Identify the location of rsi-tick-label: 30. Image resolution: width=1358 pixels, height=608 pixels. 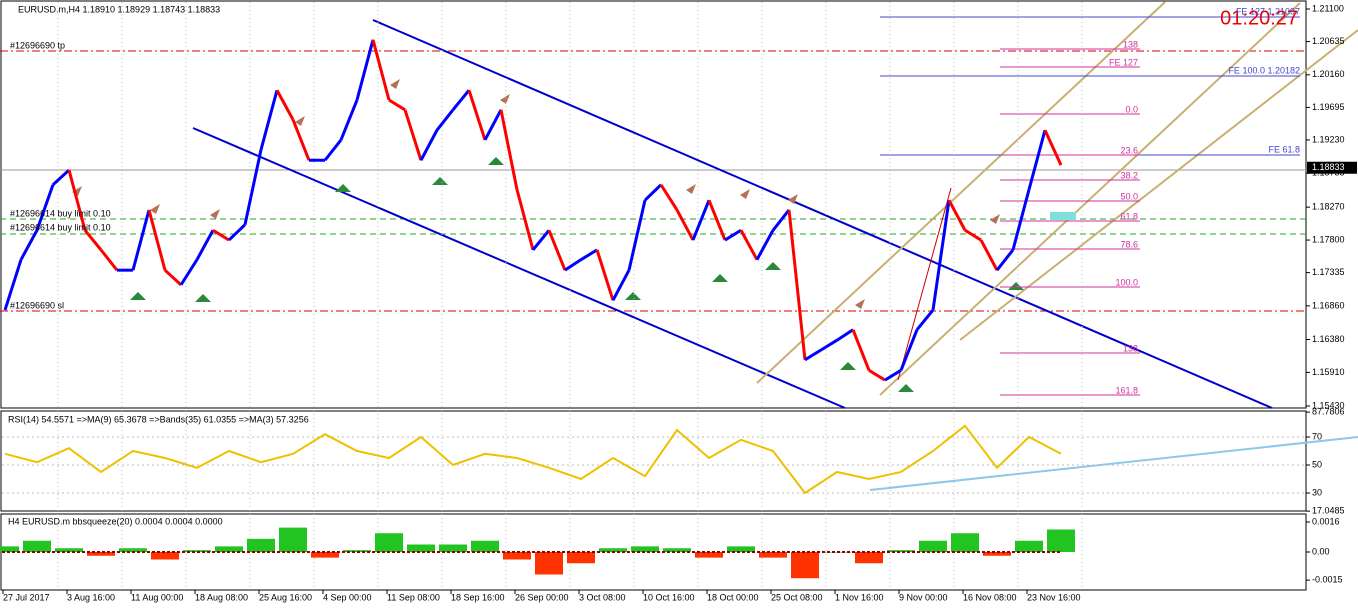
(1317, 492).